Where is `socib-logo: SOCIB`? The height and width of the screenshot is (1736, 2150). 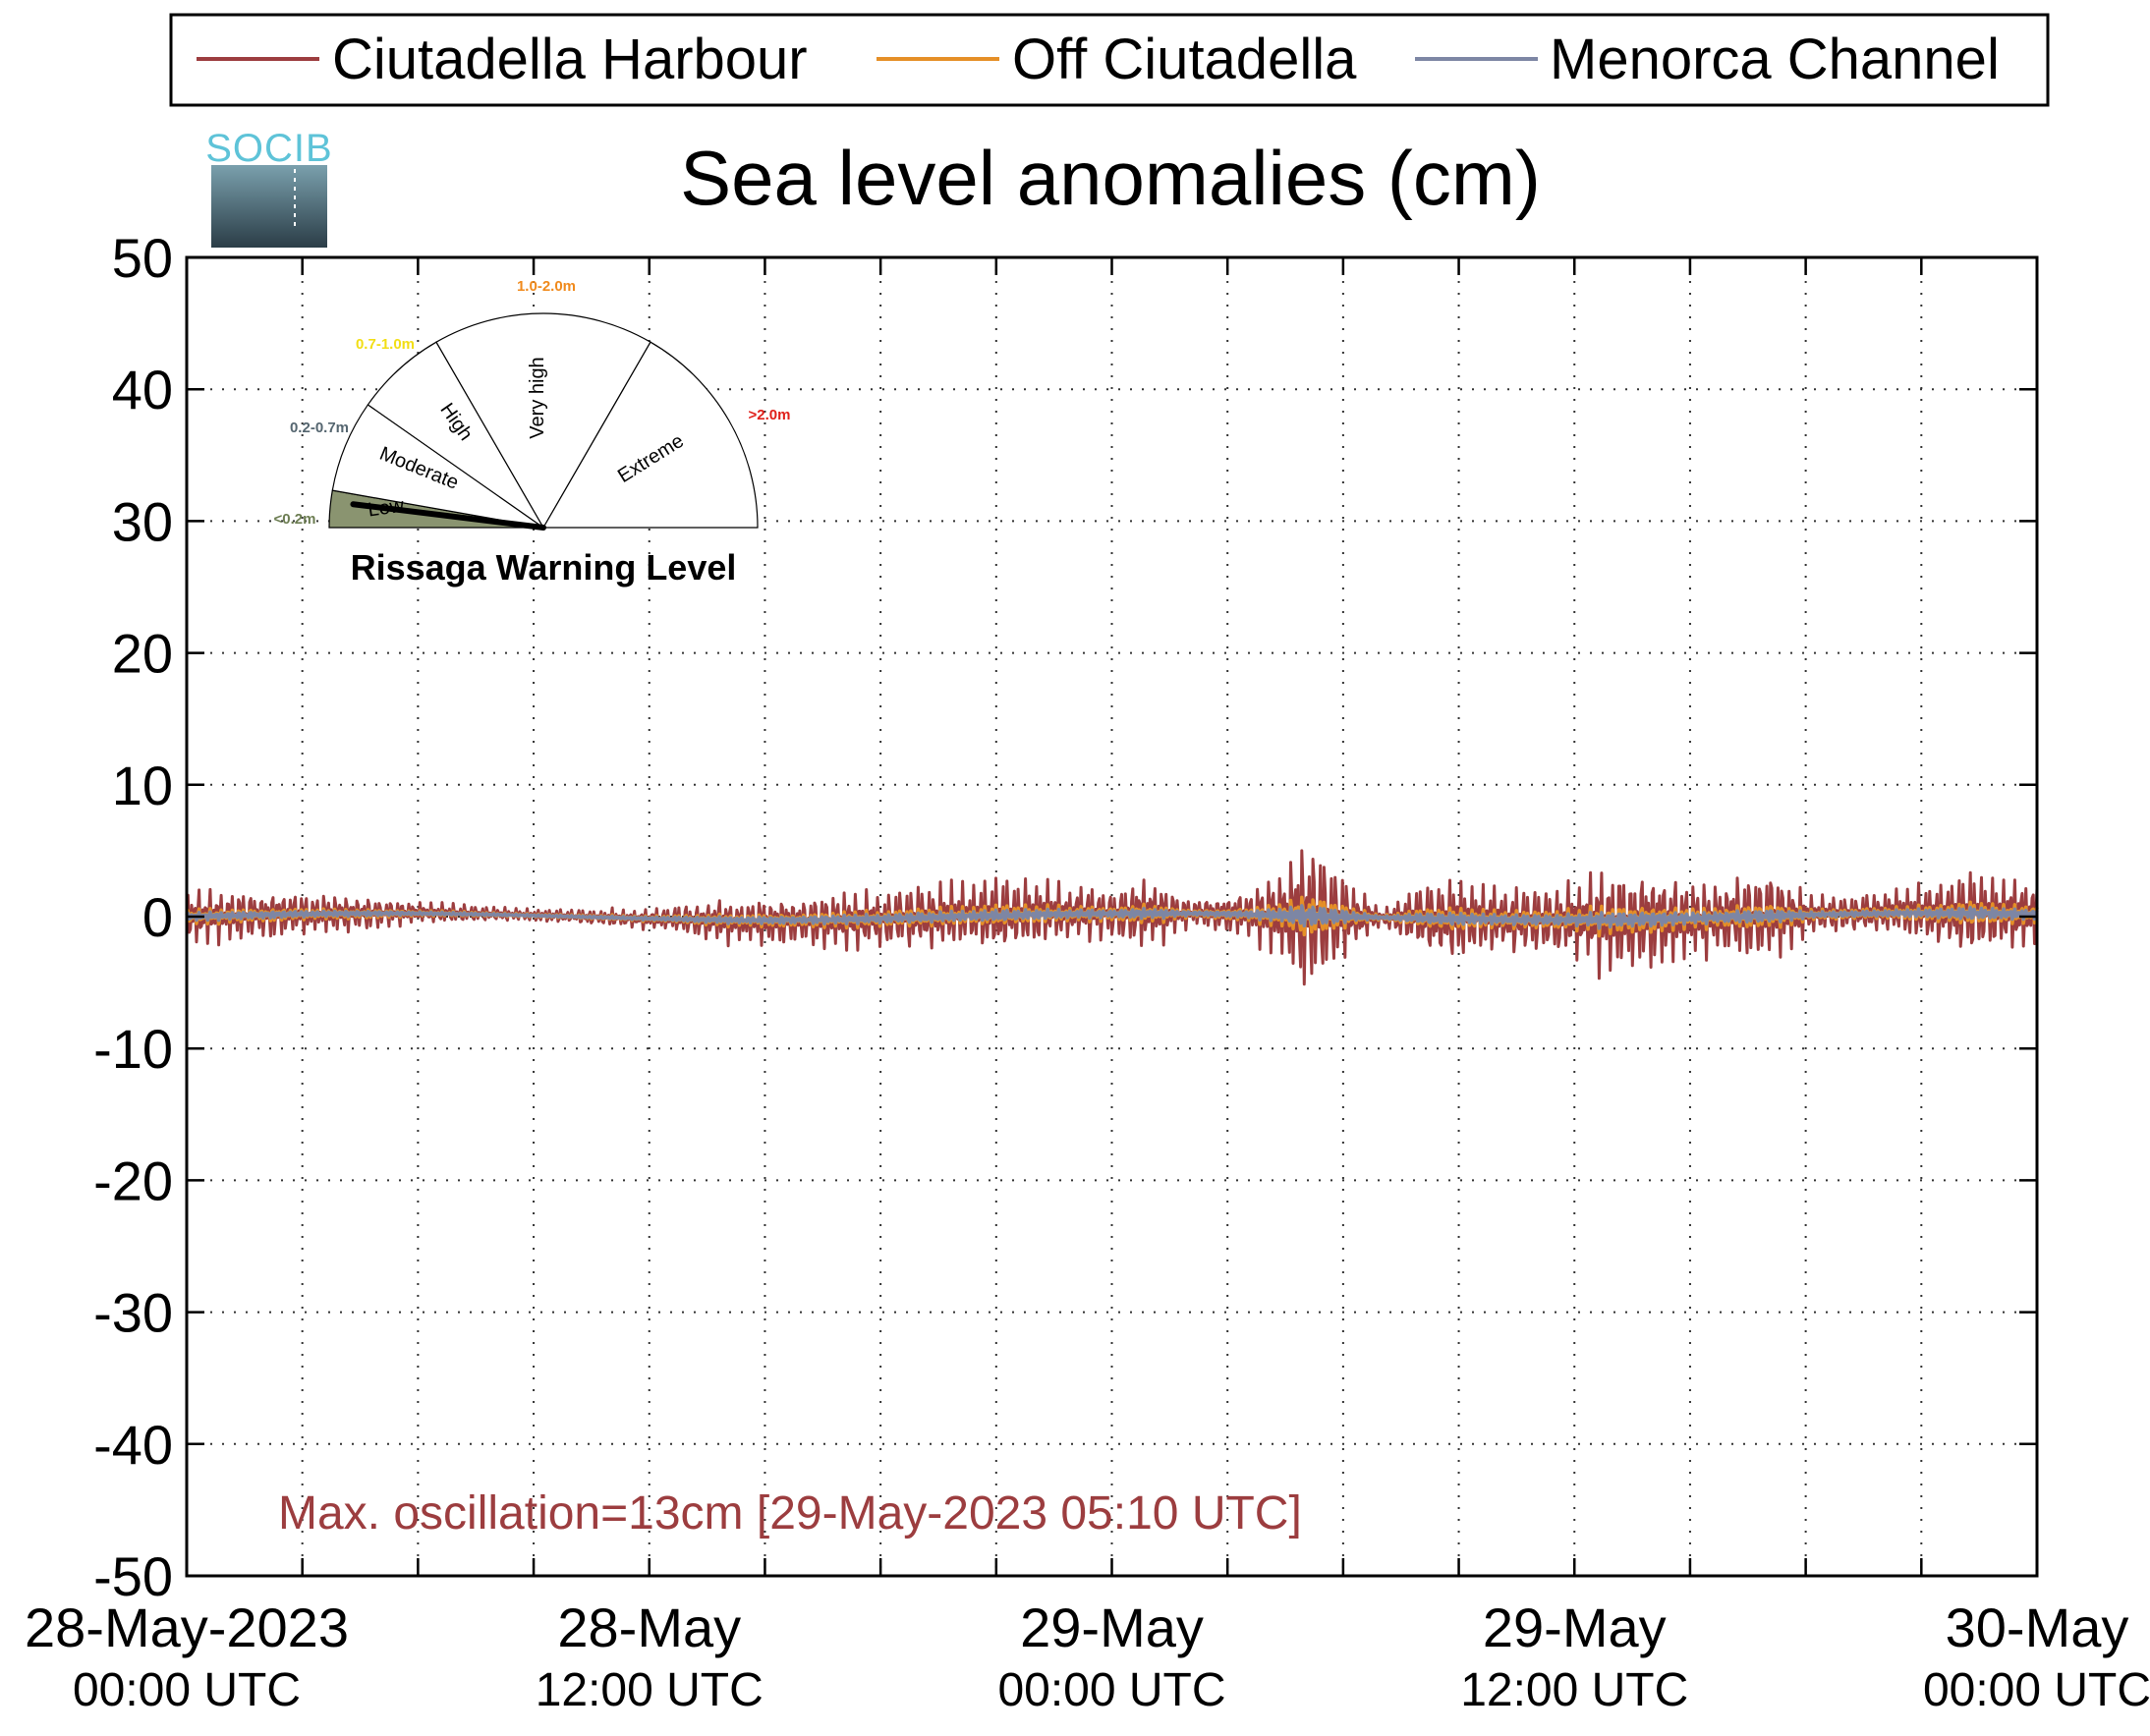 socib-logo: SOCIB is located at coordinates (268, 187).